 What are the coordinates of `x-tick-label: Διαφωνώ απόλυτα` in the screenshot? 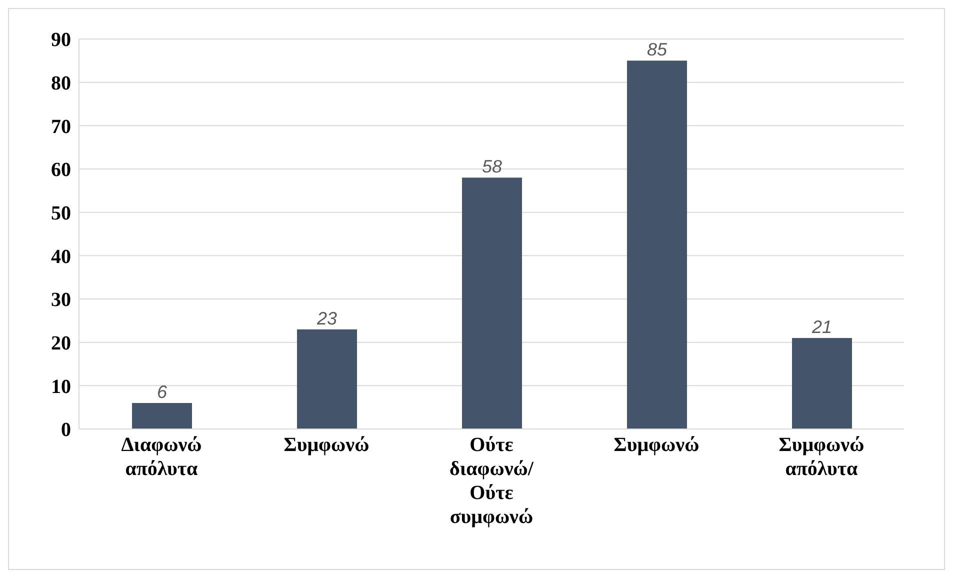 It's located at (161, 457).